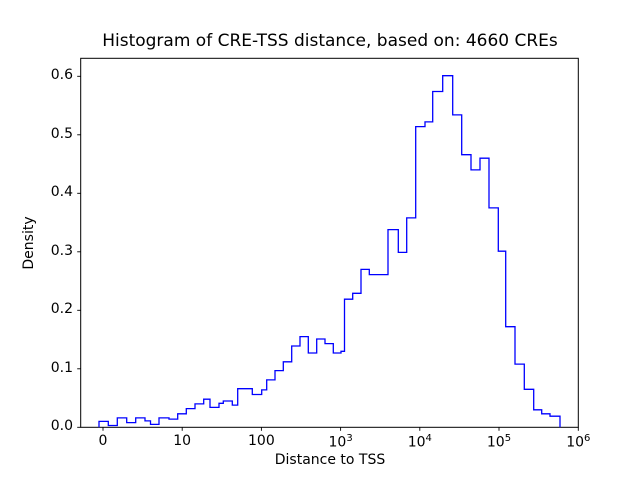  What do you see at coordinates (61, 75) in the screenshot?
I see `y-tick-label: 0.6` at bounding box center [61, 75].